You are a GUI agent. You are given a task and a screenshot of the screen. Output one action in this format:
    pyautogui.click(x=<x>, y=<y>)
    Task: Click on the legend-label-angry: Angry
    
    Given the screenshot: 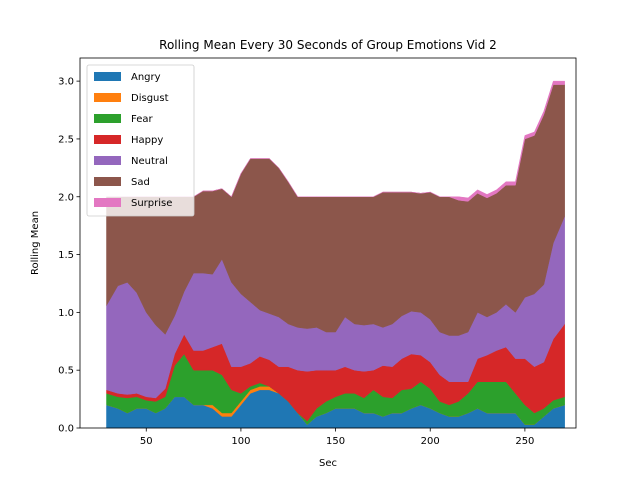 What is the action you would take?
    pyautogui.click(x=146, y=77)
    